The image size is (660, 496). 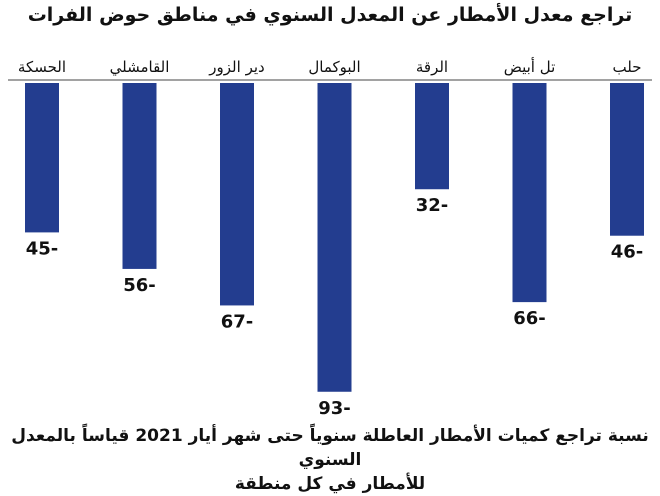 I want to click on category-label: حلب, so click(x=627, y=67).